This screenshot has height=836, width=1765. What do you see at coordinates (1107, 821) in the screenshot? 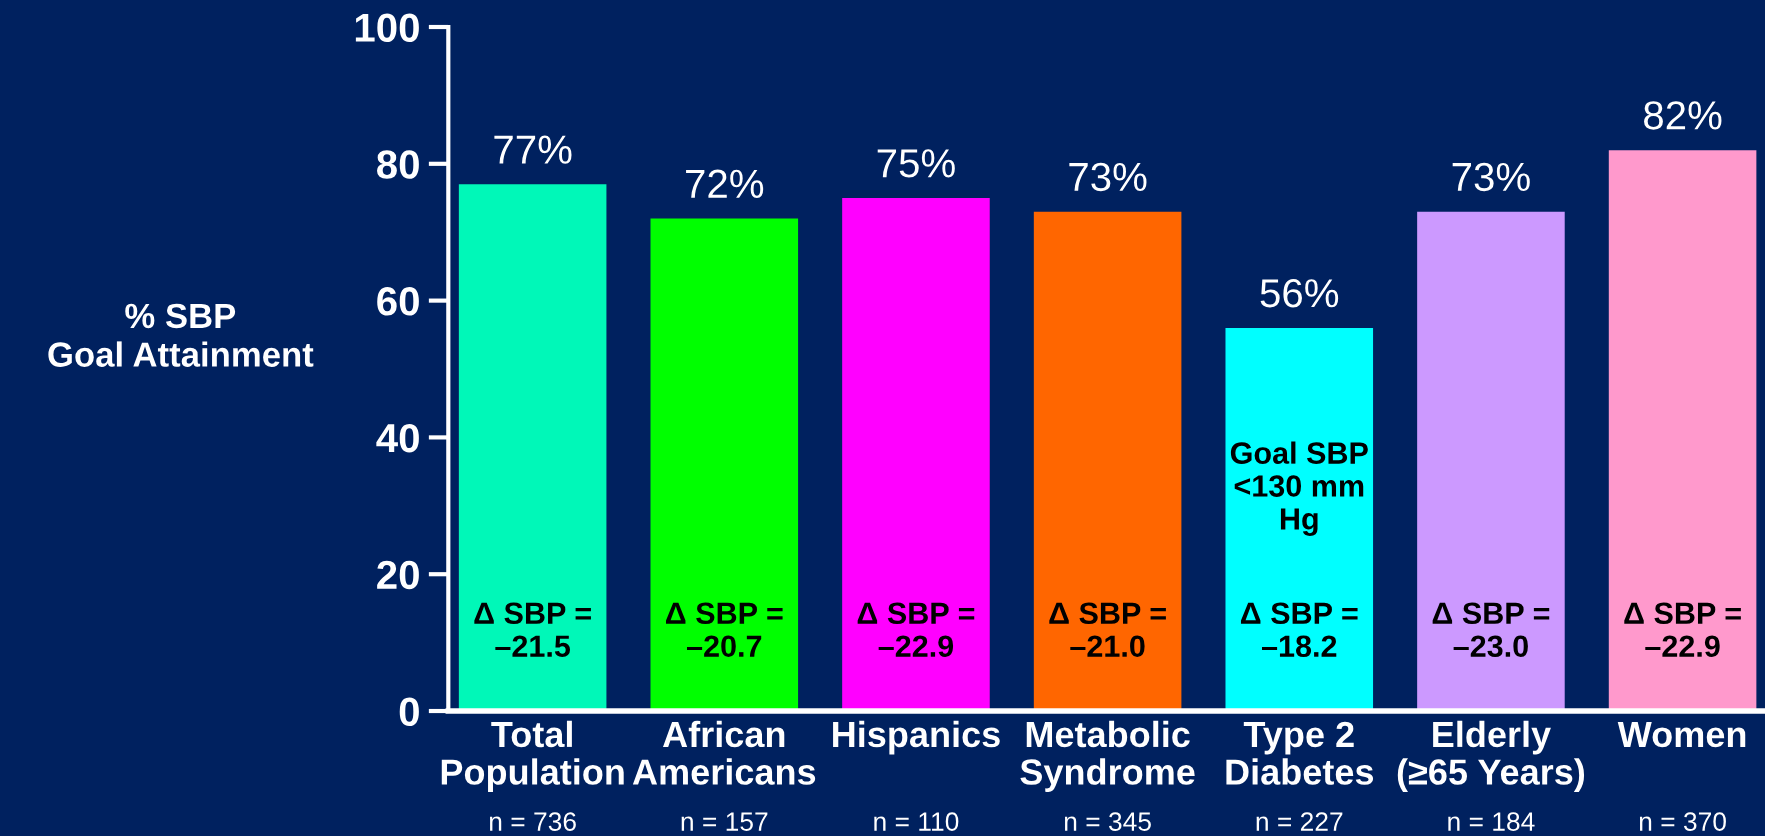
I see `text: n = 345` at bounding box center [1107, 821].